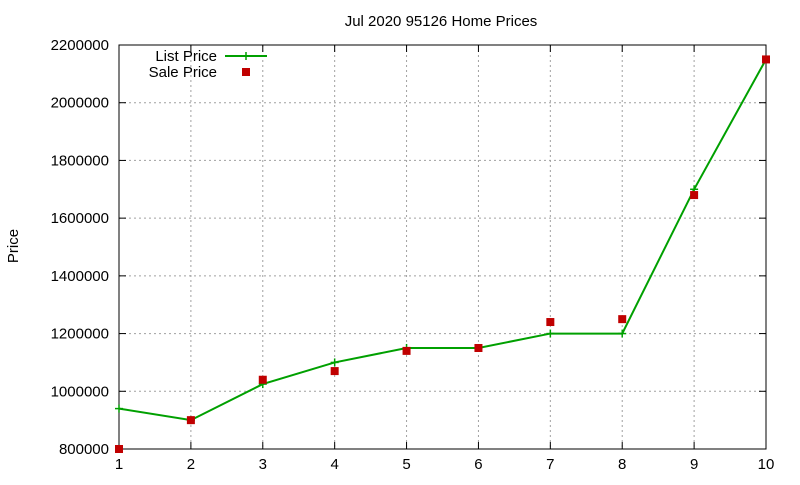  What do you see at coordinates (550, 464) in the screenshot?
I see `x-tick-label: 7` at bounding box center [550, 464].